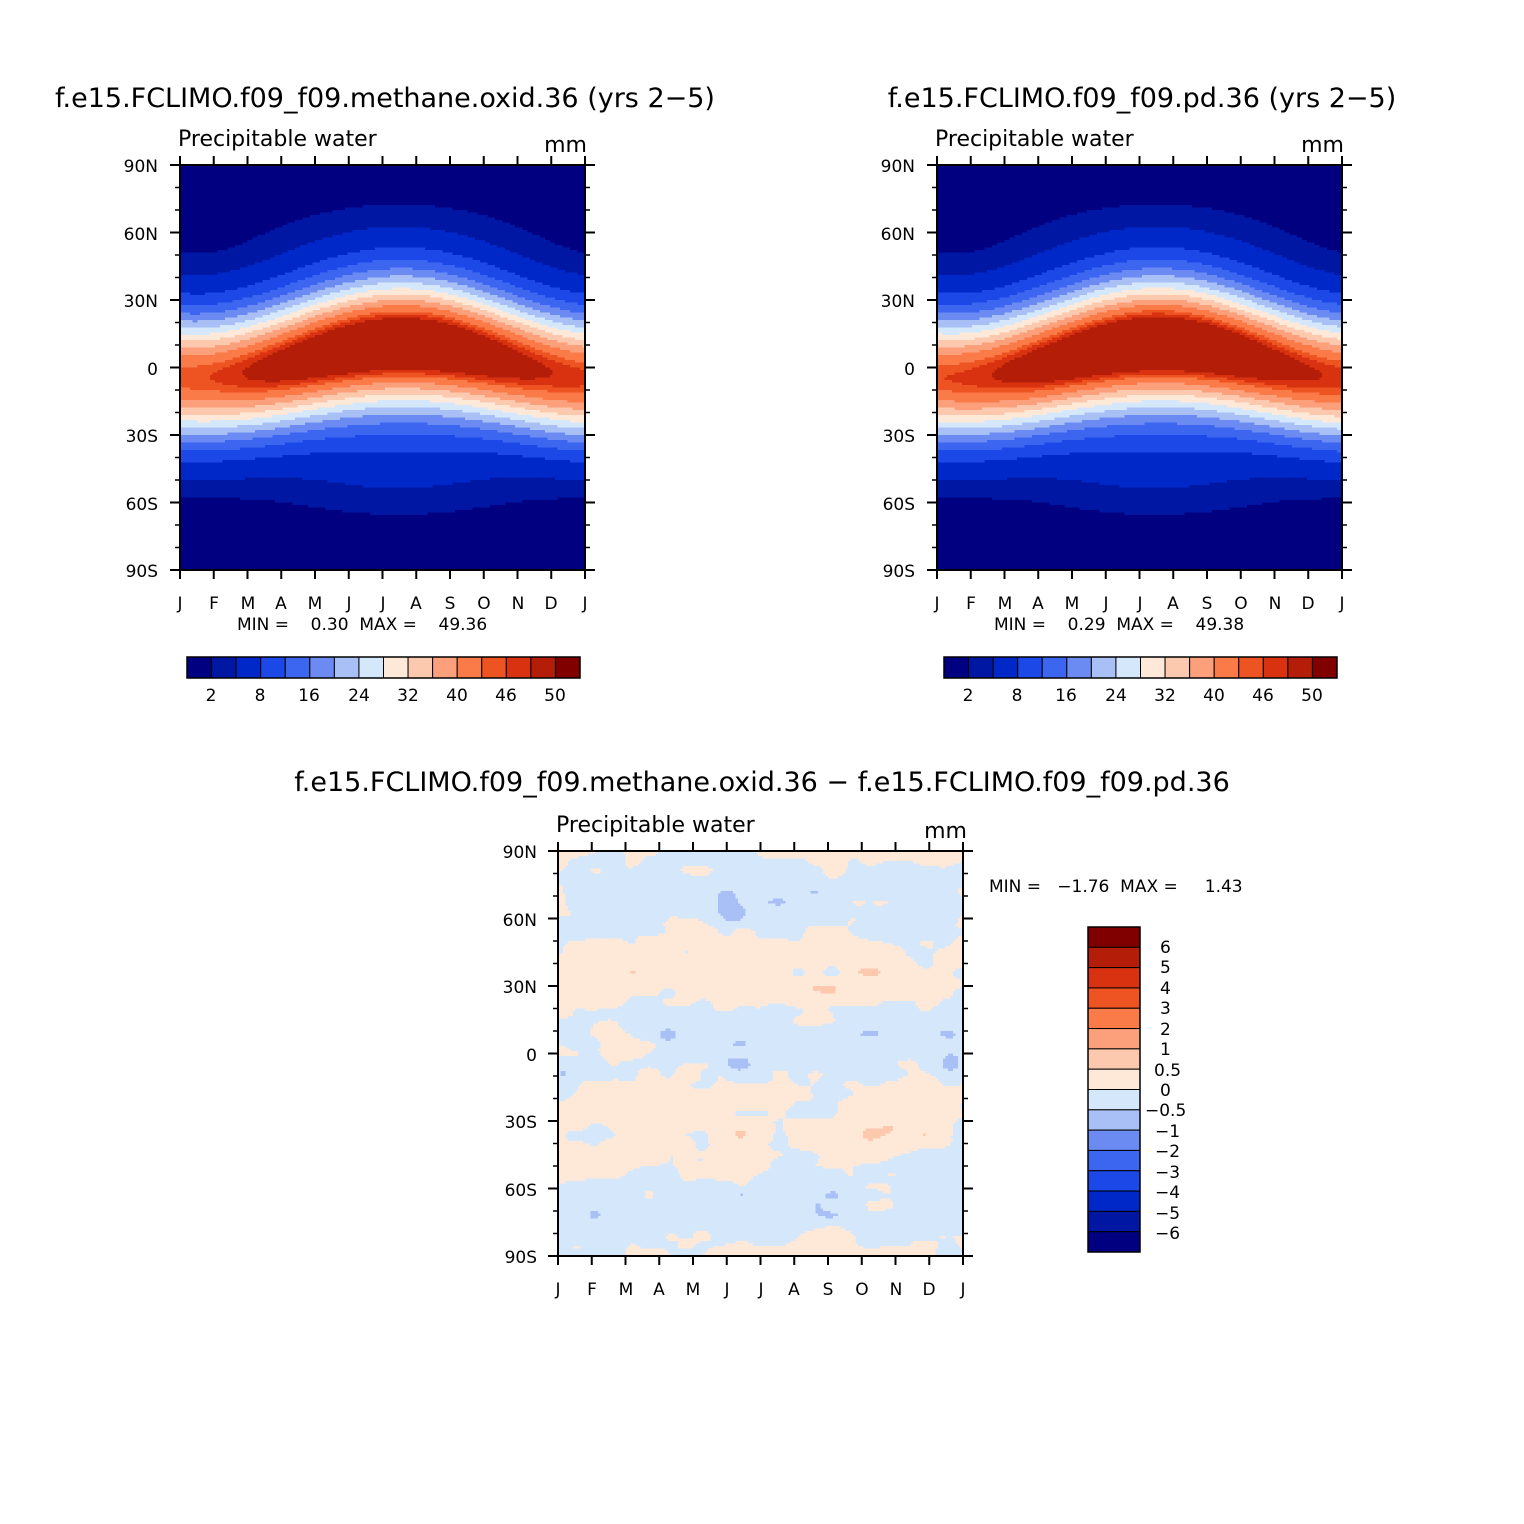  What do you see at coordinates (309, 696) in the screenshot?
I see `colorbar-label: 16` at bounding box center [309, 696].